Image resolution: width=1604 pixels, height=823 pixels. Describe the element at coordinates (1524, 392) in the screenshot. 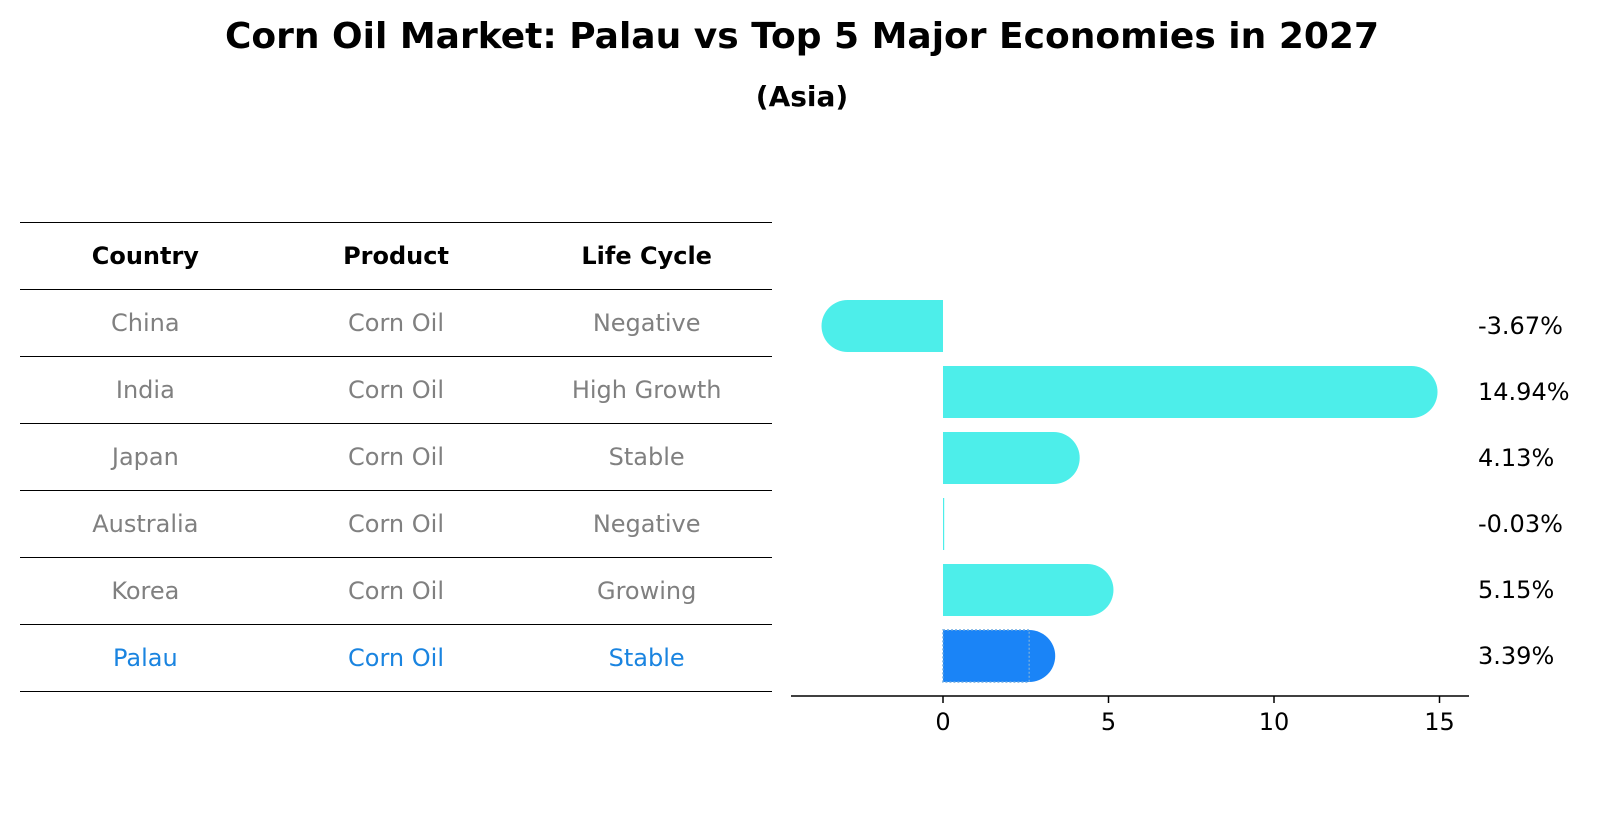

I see `value-label-india: 14.94%` at that location.